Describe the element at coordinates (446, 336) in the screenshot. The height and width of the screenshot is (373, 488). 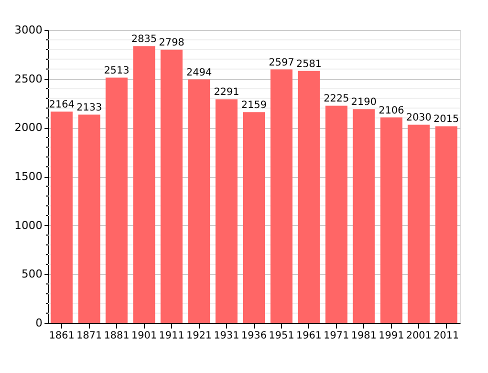
I see `x-tick-label: 2011` at that location.